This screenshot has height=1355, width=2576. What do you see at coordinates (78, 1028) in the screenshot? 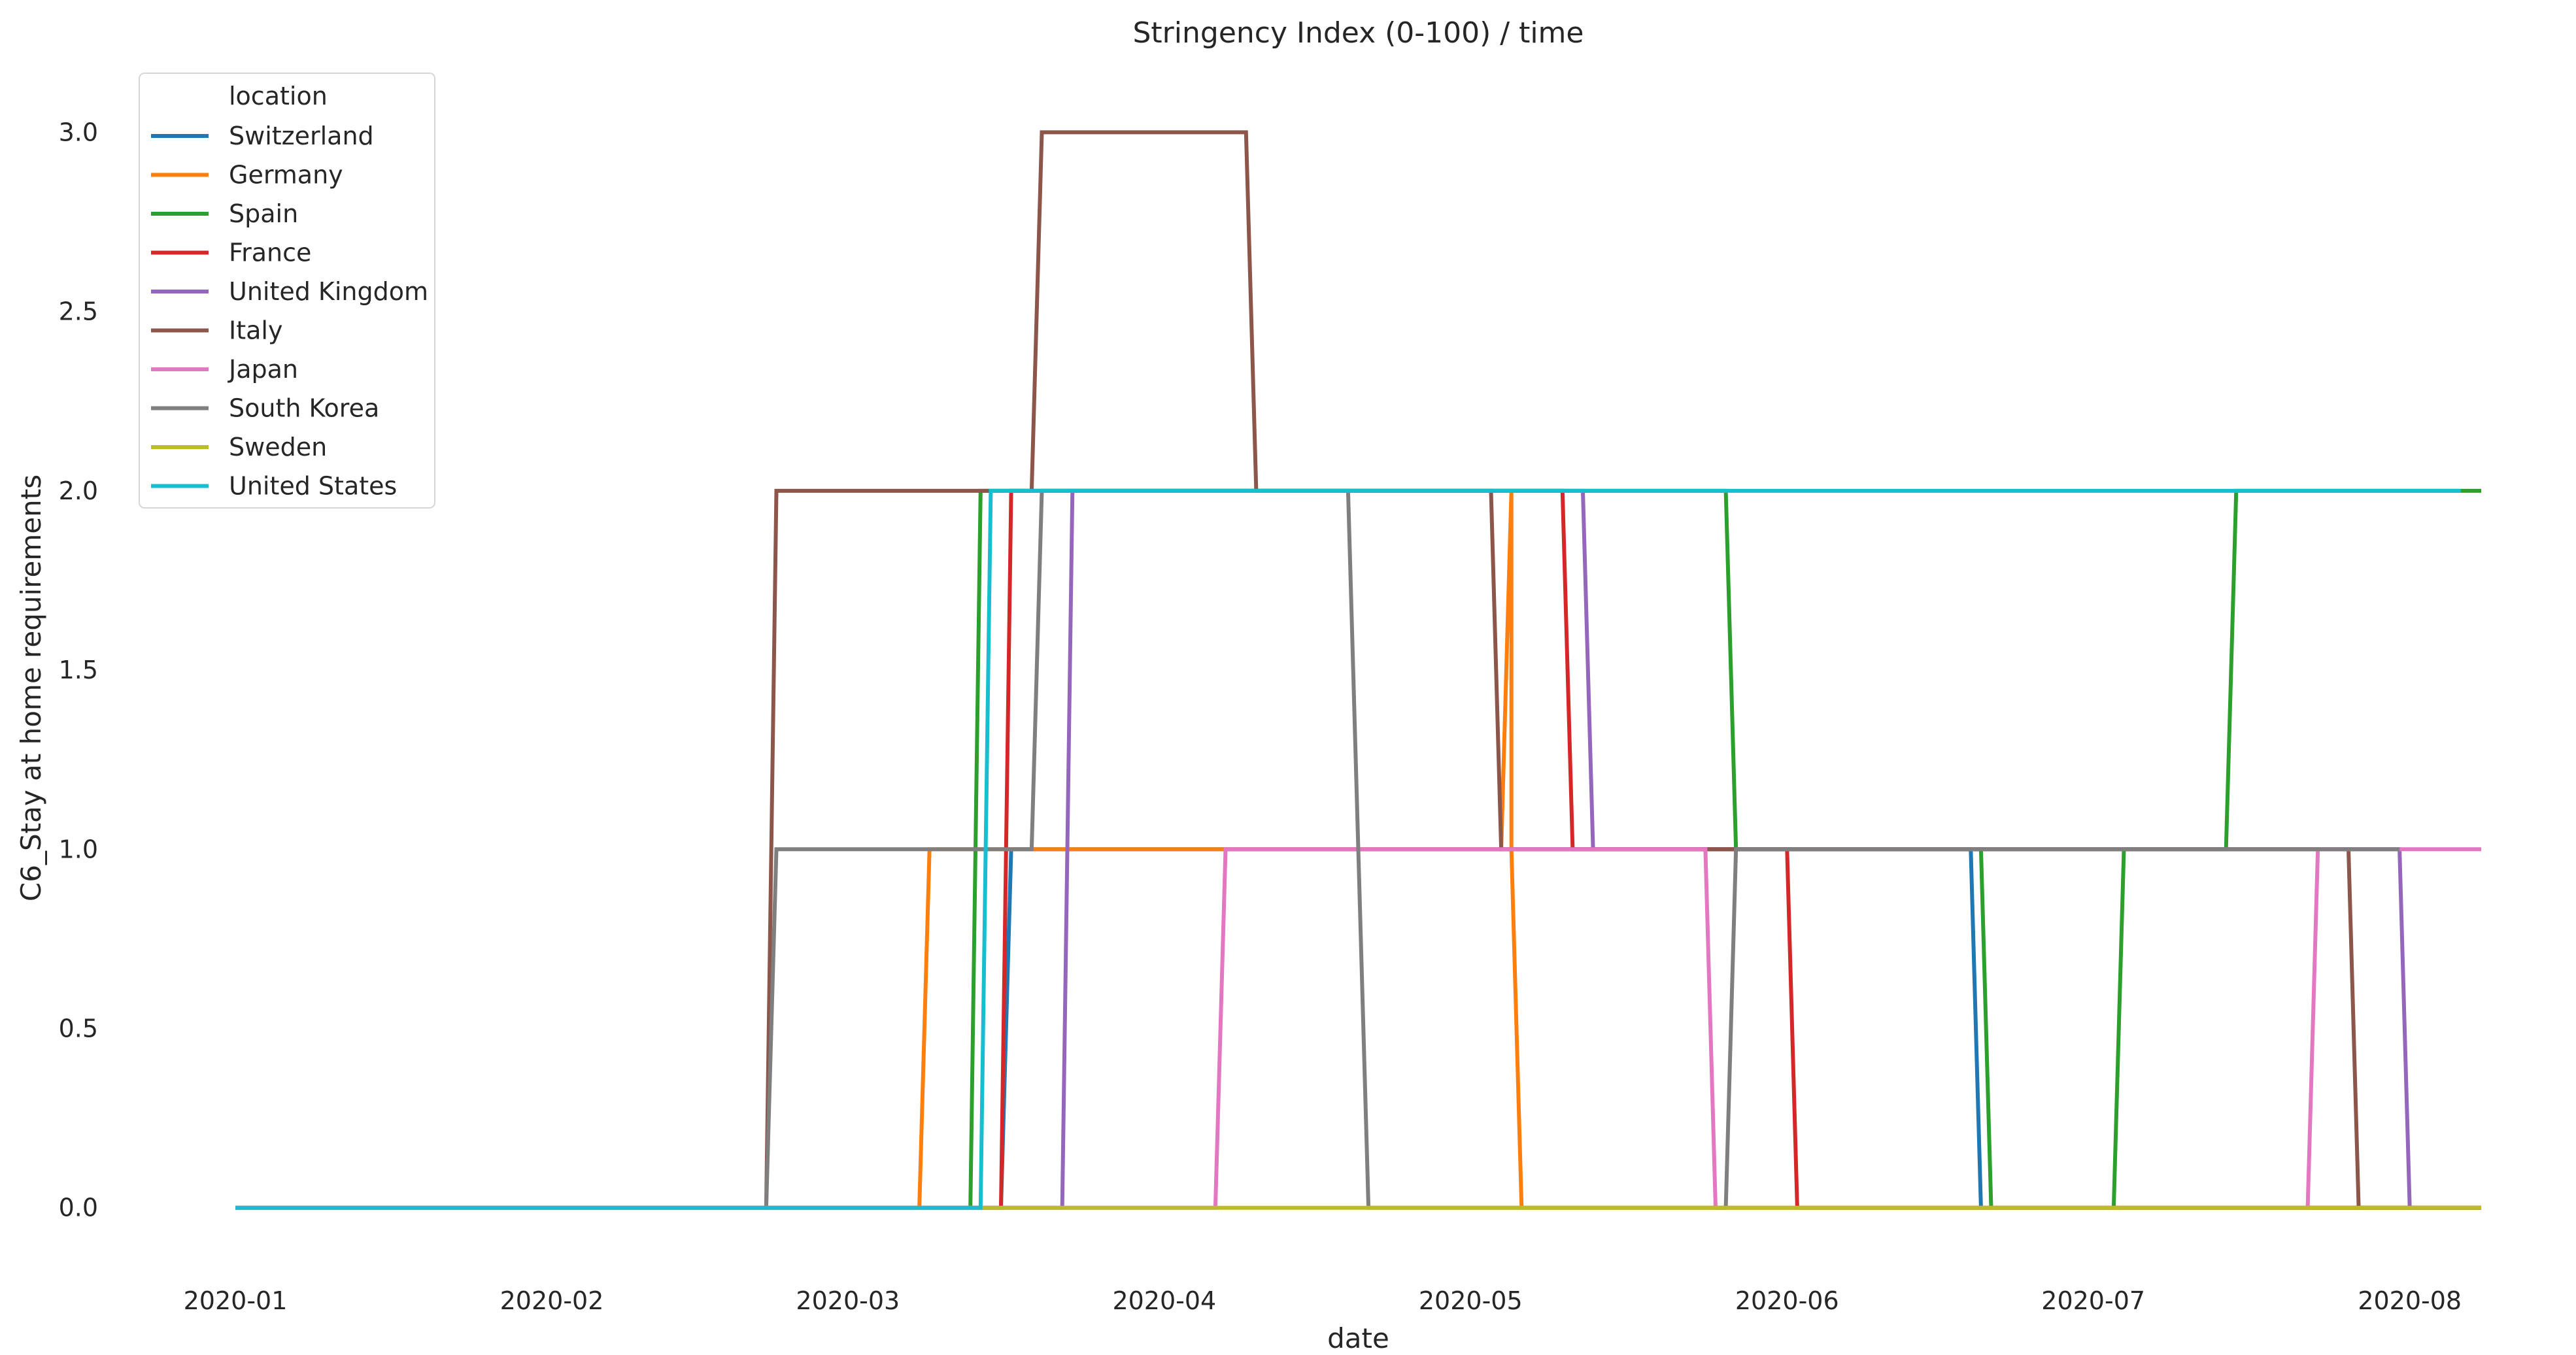
I see `y-tick-label: 0.5` at bounding box center [78, 1028].